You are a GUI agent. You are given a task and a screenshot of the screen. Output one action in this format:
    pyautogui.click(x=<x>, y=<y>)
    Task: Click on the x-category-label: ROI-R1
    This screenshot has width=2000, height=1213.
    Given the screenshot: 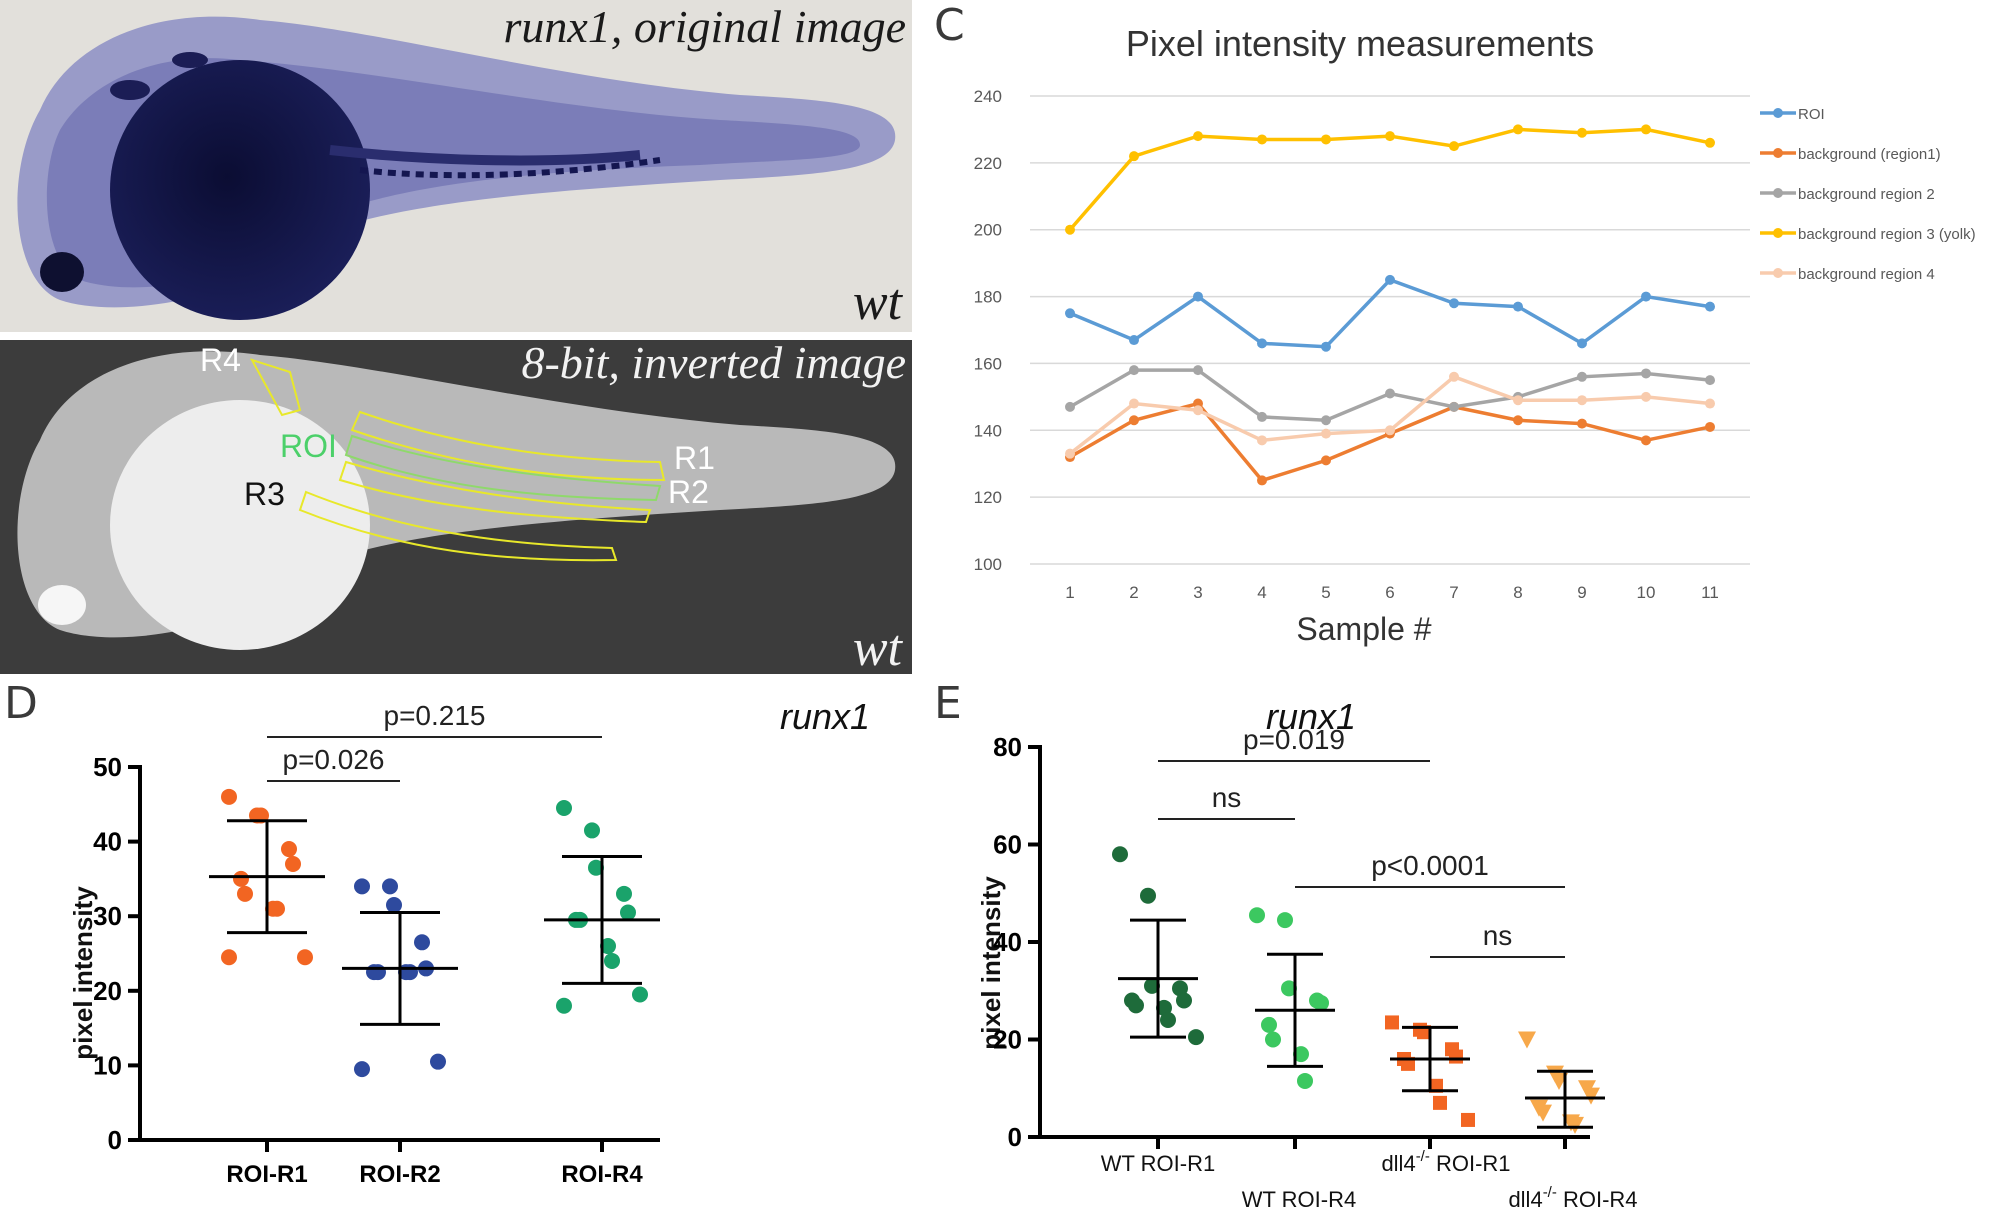 What is the action you would take?
    pyautogui.click(x=266, y=1174)
    